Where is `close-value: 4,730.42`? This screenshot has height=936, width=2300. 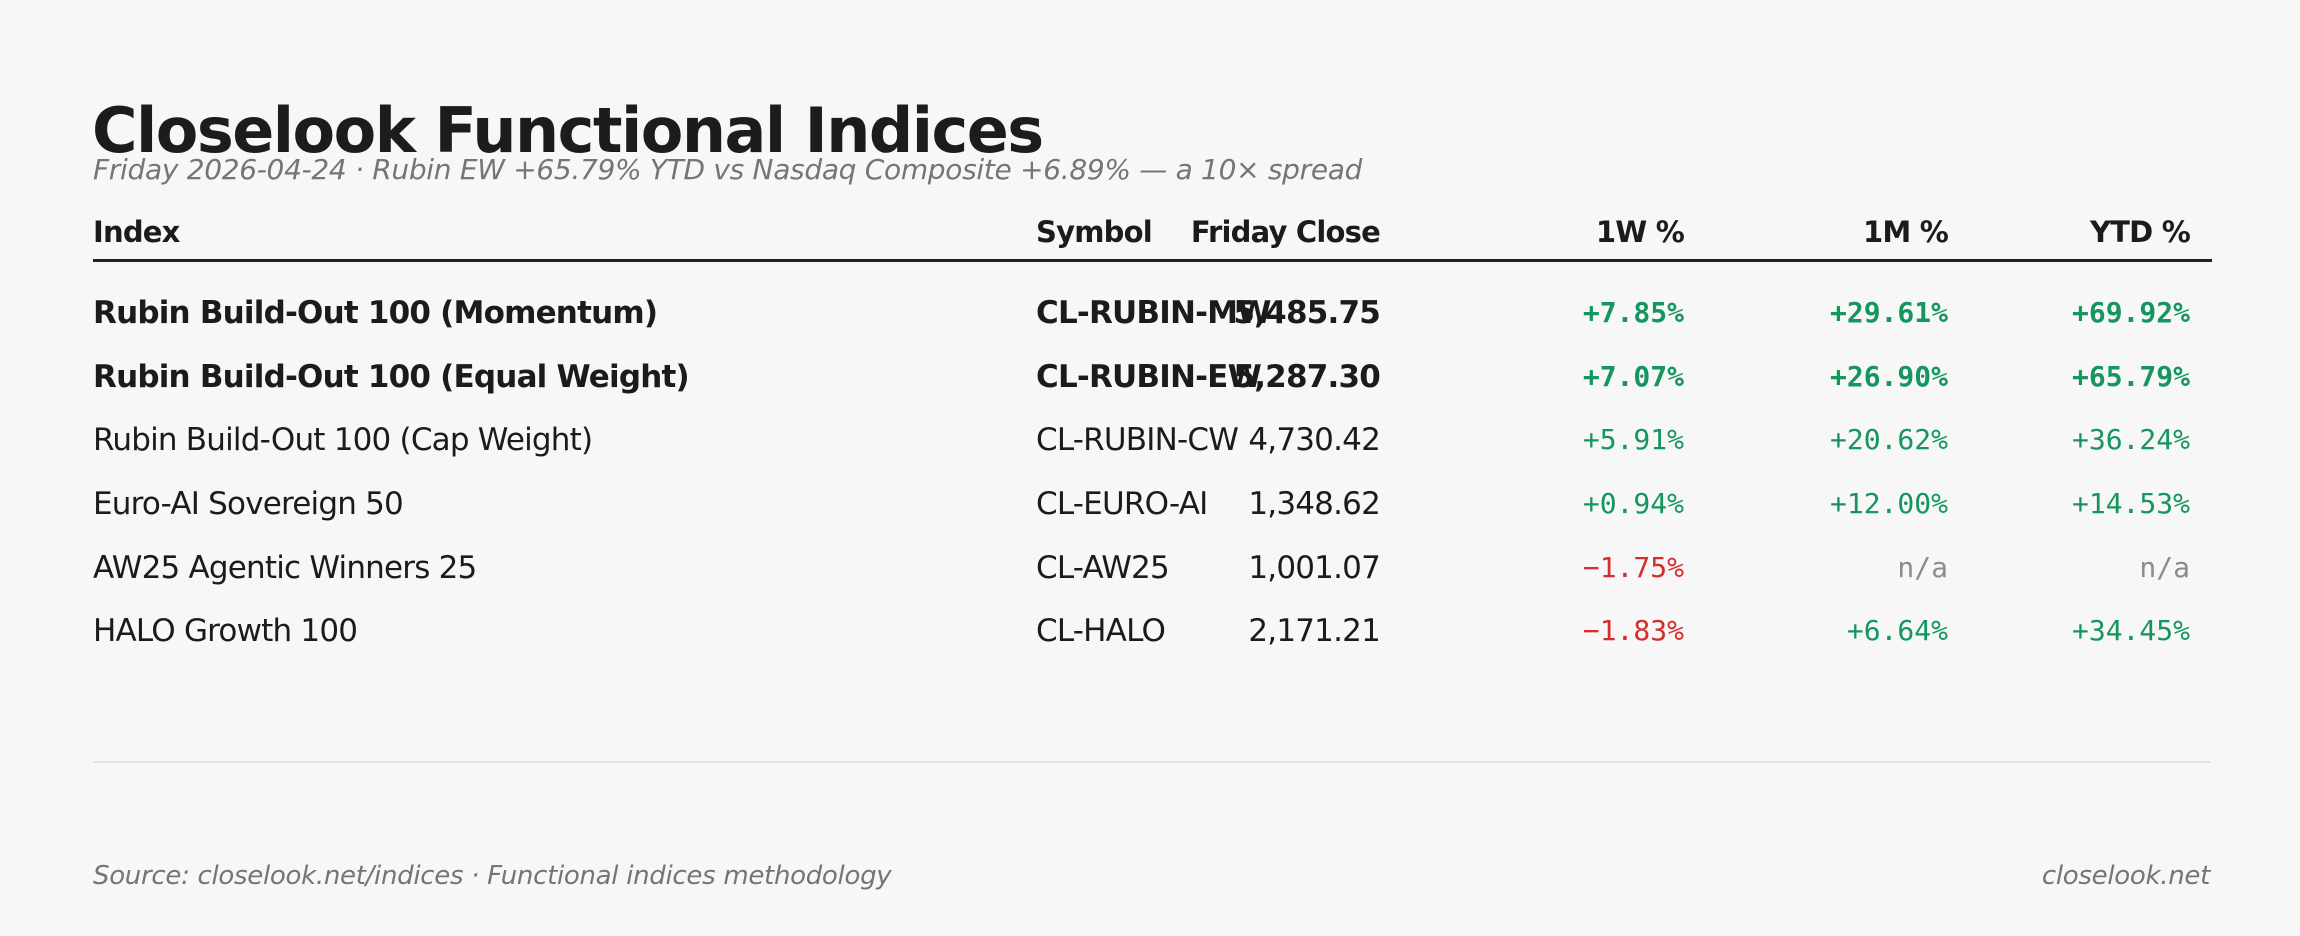
close-value: 4,730.42 is located at coordinates (1314, 440).